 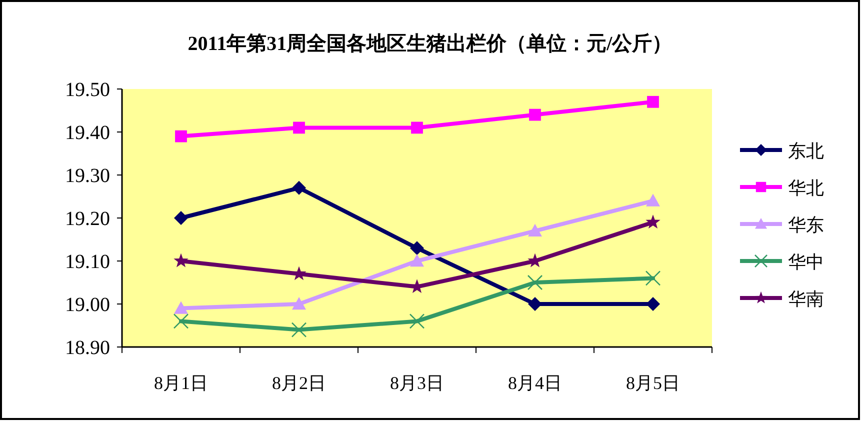 What do you see at coordinates (87, 348) in the screenshot?
I see `y-tick-label: 18.90` at bounding box center [87, 348].